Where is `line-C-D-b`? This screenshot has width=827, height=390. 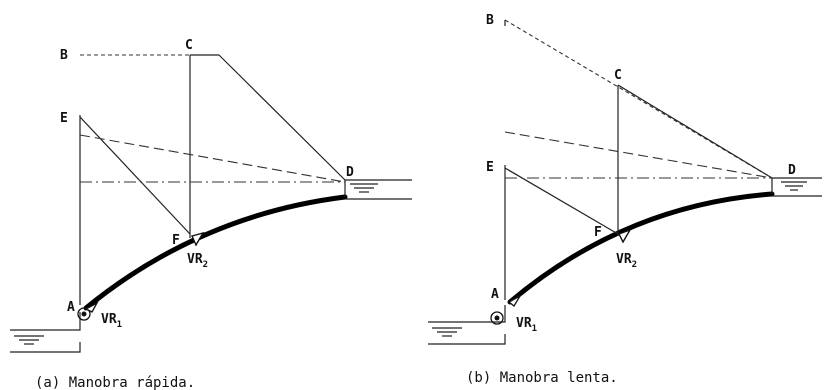 line-C-D-b is located at coordinates (695, 131).